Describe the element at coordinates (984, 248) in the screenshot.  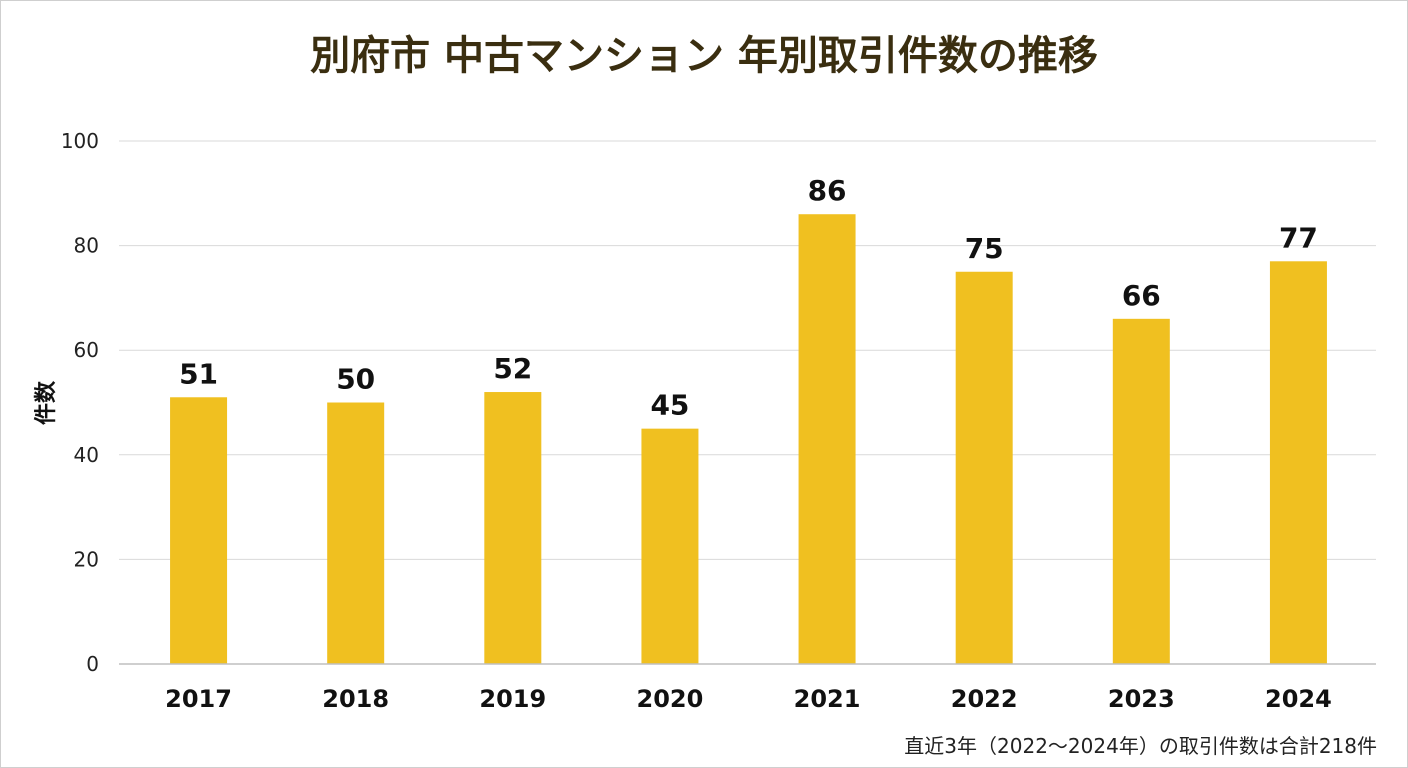
I see `data-label-2022: 75` at that location.